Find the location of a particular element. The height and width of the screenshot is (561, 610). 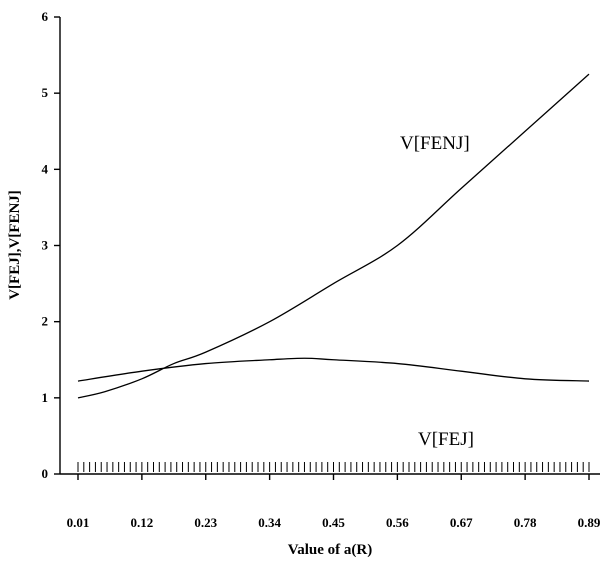

y-tick-label: 0 is located at coordinates (45, 473).